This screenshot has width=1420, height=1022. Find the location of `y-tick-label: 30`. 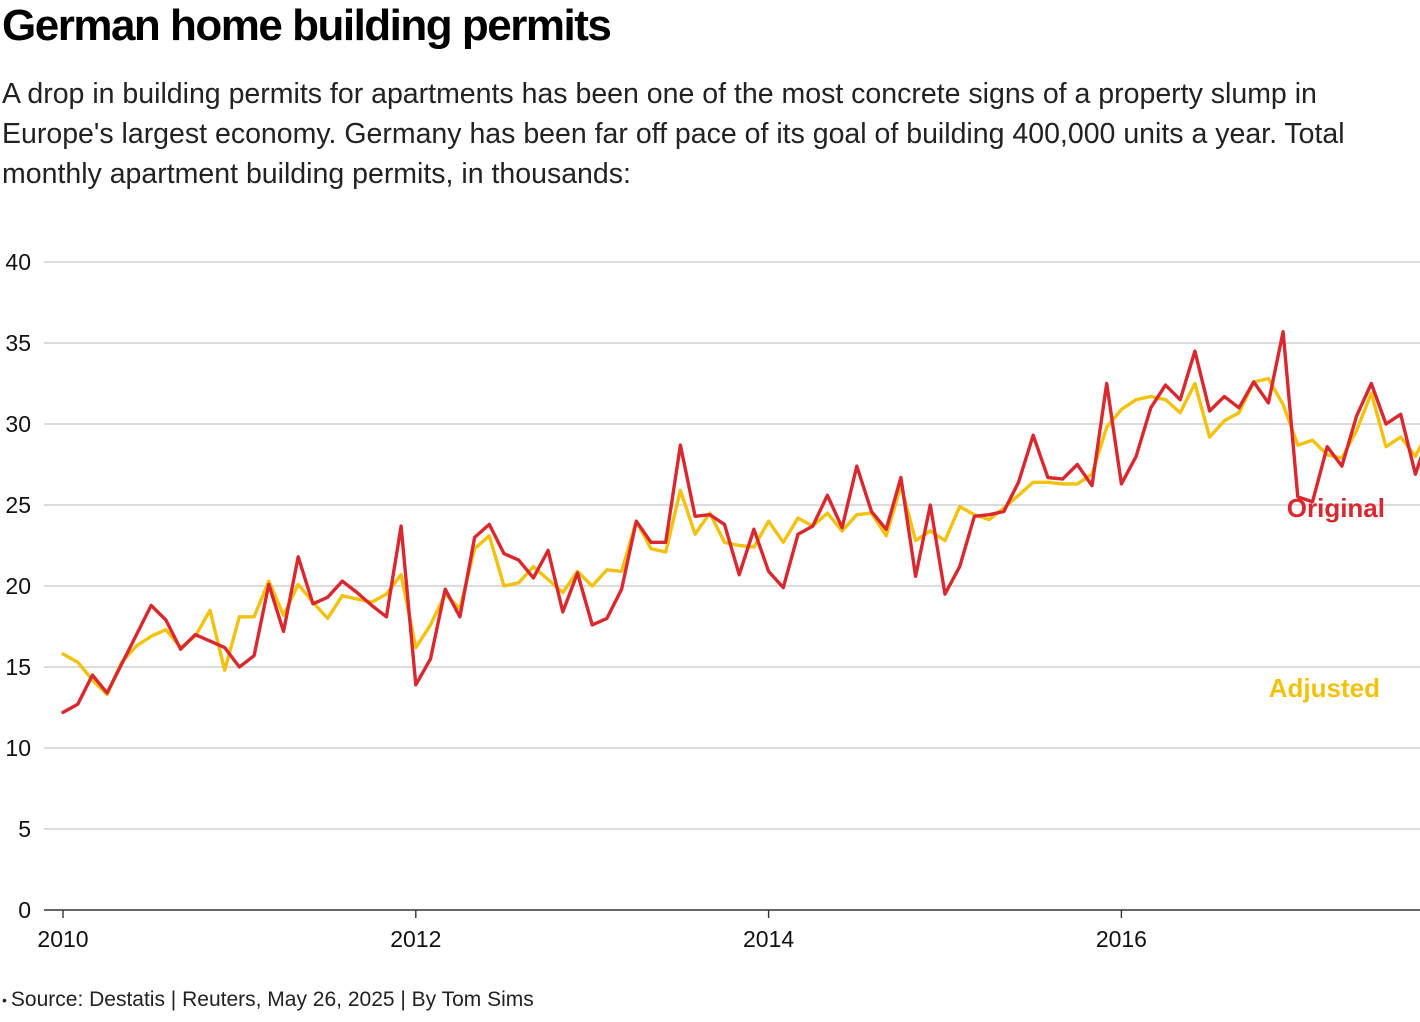

y-tick-label: 30 is located at coordinates (18, 424).